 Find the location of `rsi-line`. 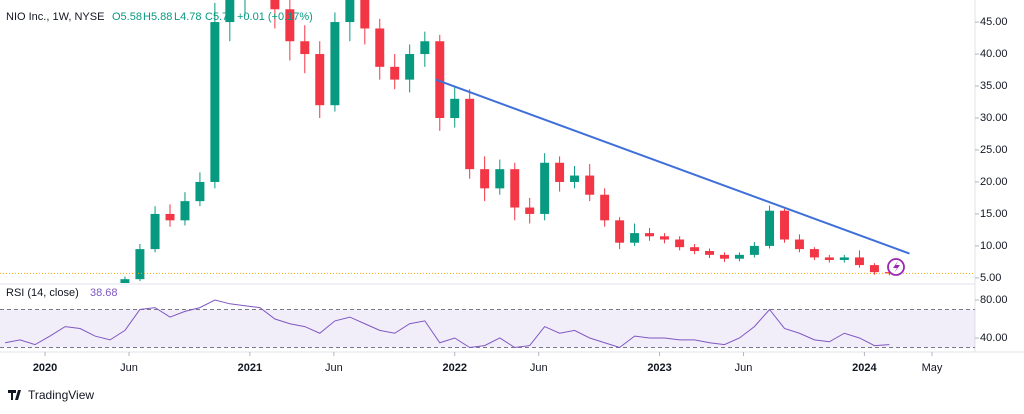

rsi-line is located at coordinates (447, 324).